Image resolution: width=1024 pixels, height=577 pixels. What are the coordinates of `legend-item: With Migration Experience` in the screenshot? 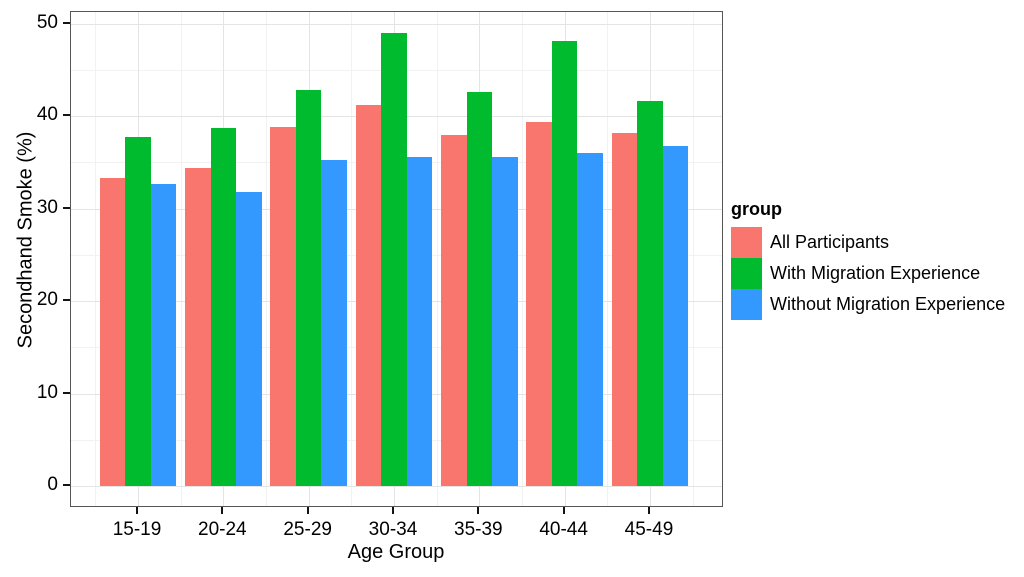 It's located at (868, 273).